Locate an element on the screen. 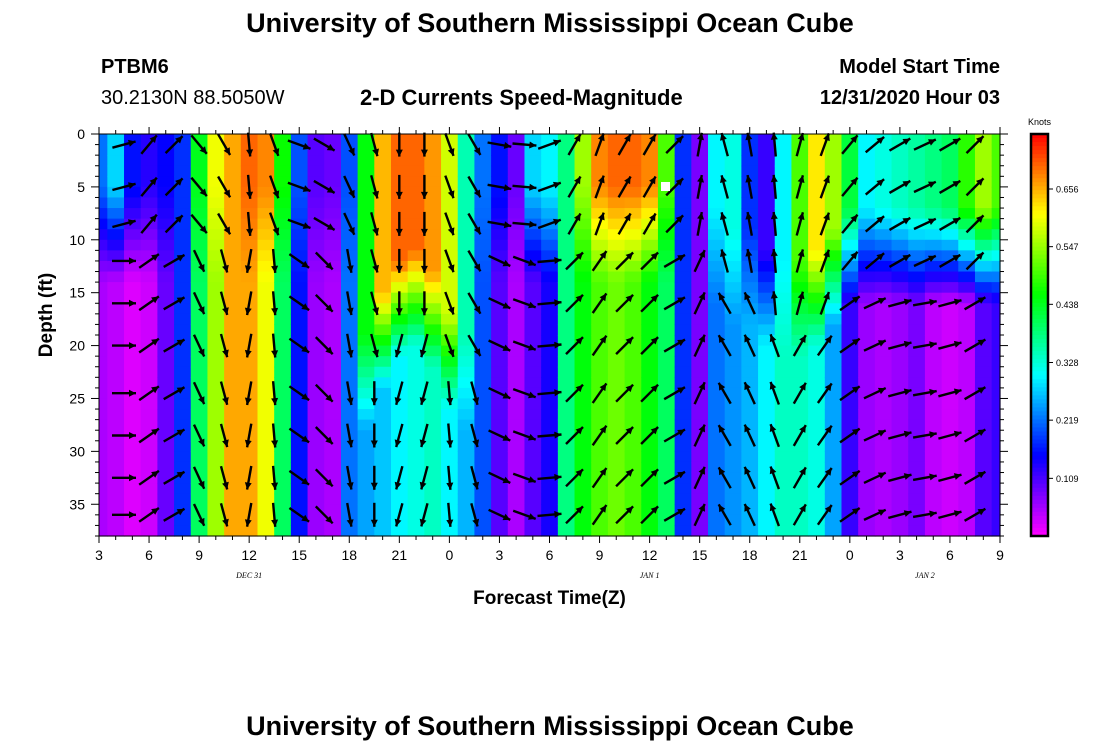  x-tick-label: 3 is located at coordinates (99, 555).